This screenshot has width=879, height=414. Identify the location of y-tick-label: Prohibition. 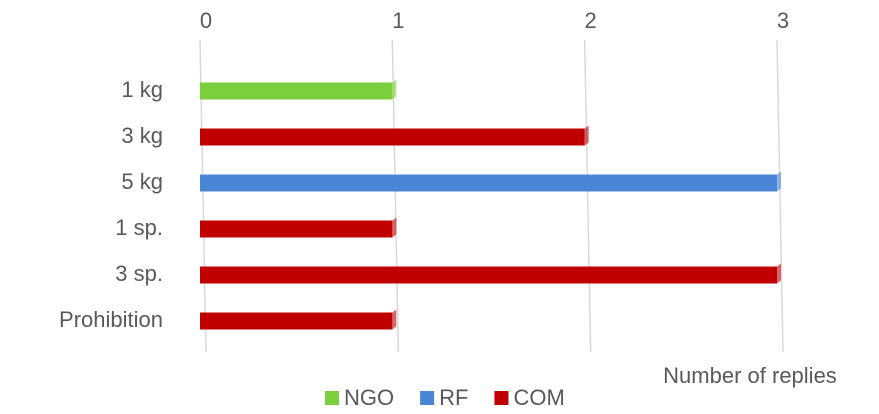
(111, 319).